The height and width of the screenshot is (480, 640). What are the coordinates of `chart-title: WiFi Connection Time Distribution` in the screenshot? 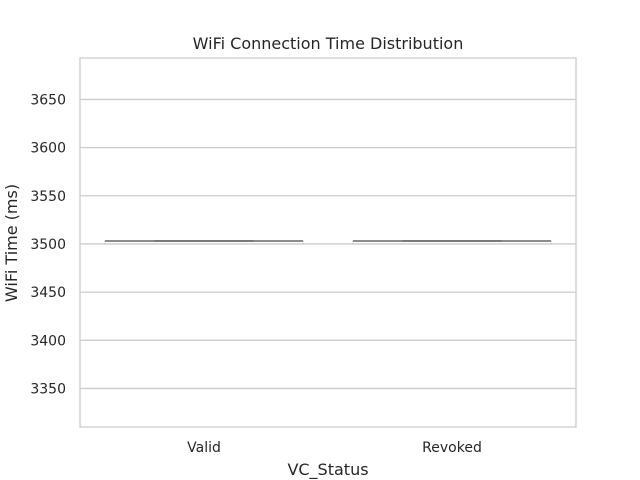 It's located at (328, 43).